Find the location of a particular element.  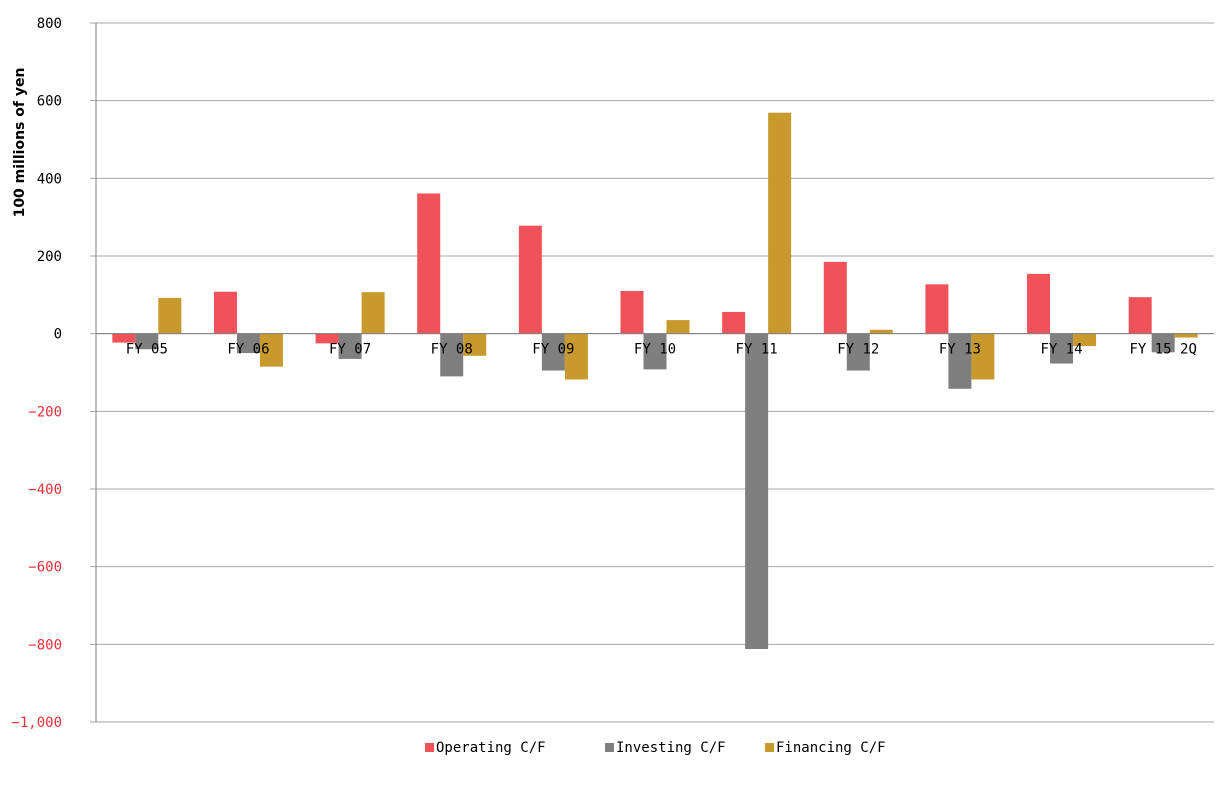

legend: Operating C/F Investing C/F Financing C/F is located at coordinates (655, 748).